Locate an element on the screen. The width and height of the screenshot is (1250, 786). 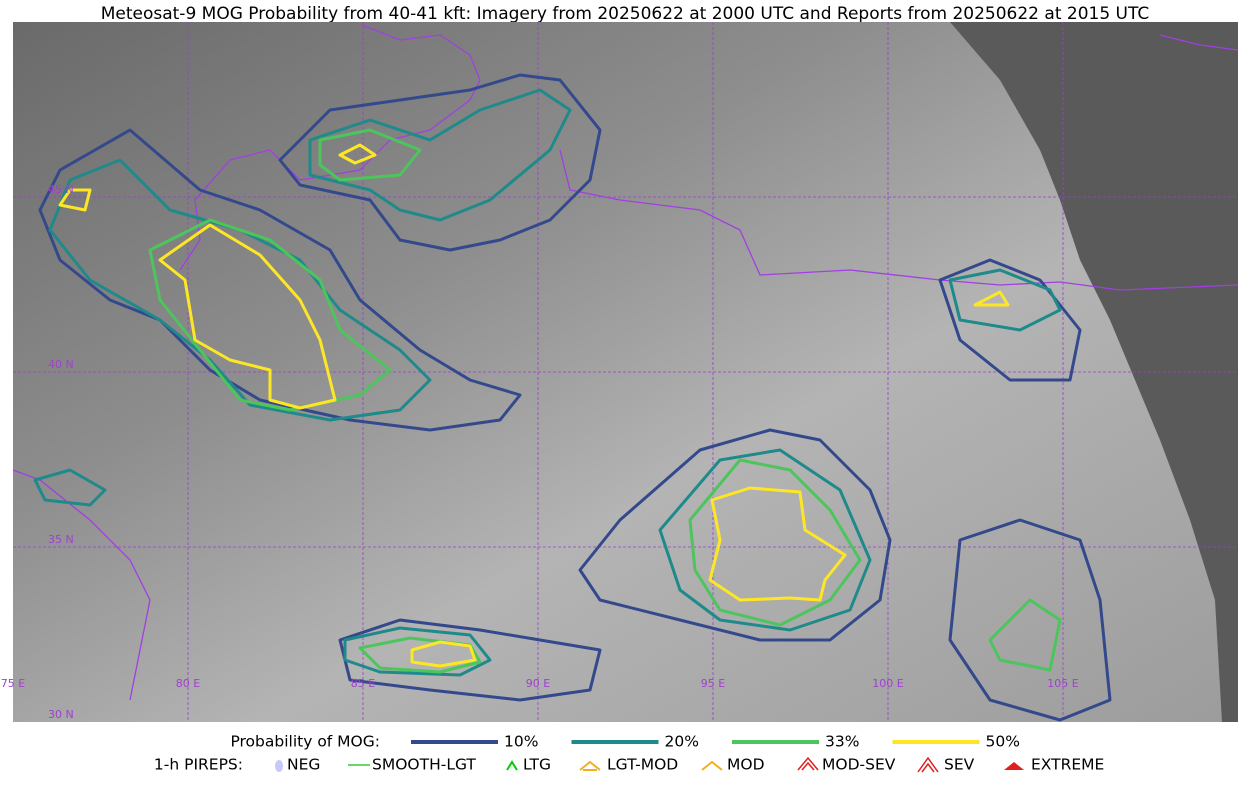
lon-label: 90 E is located at coordinates (538, 683).